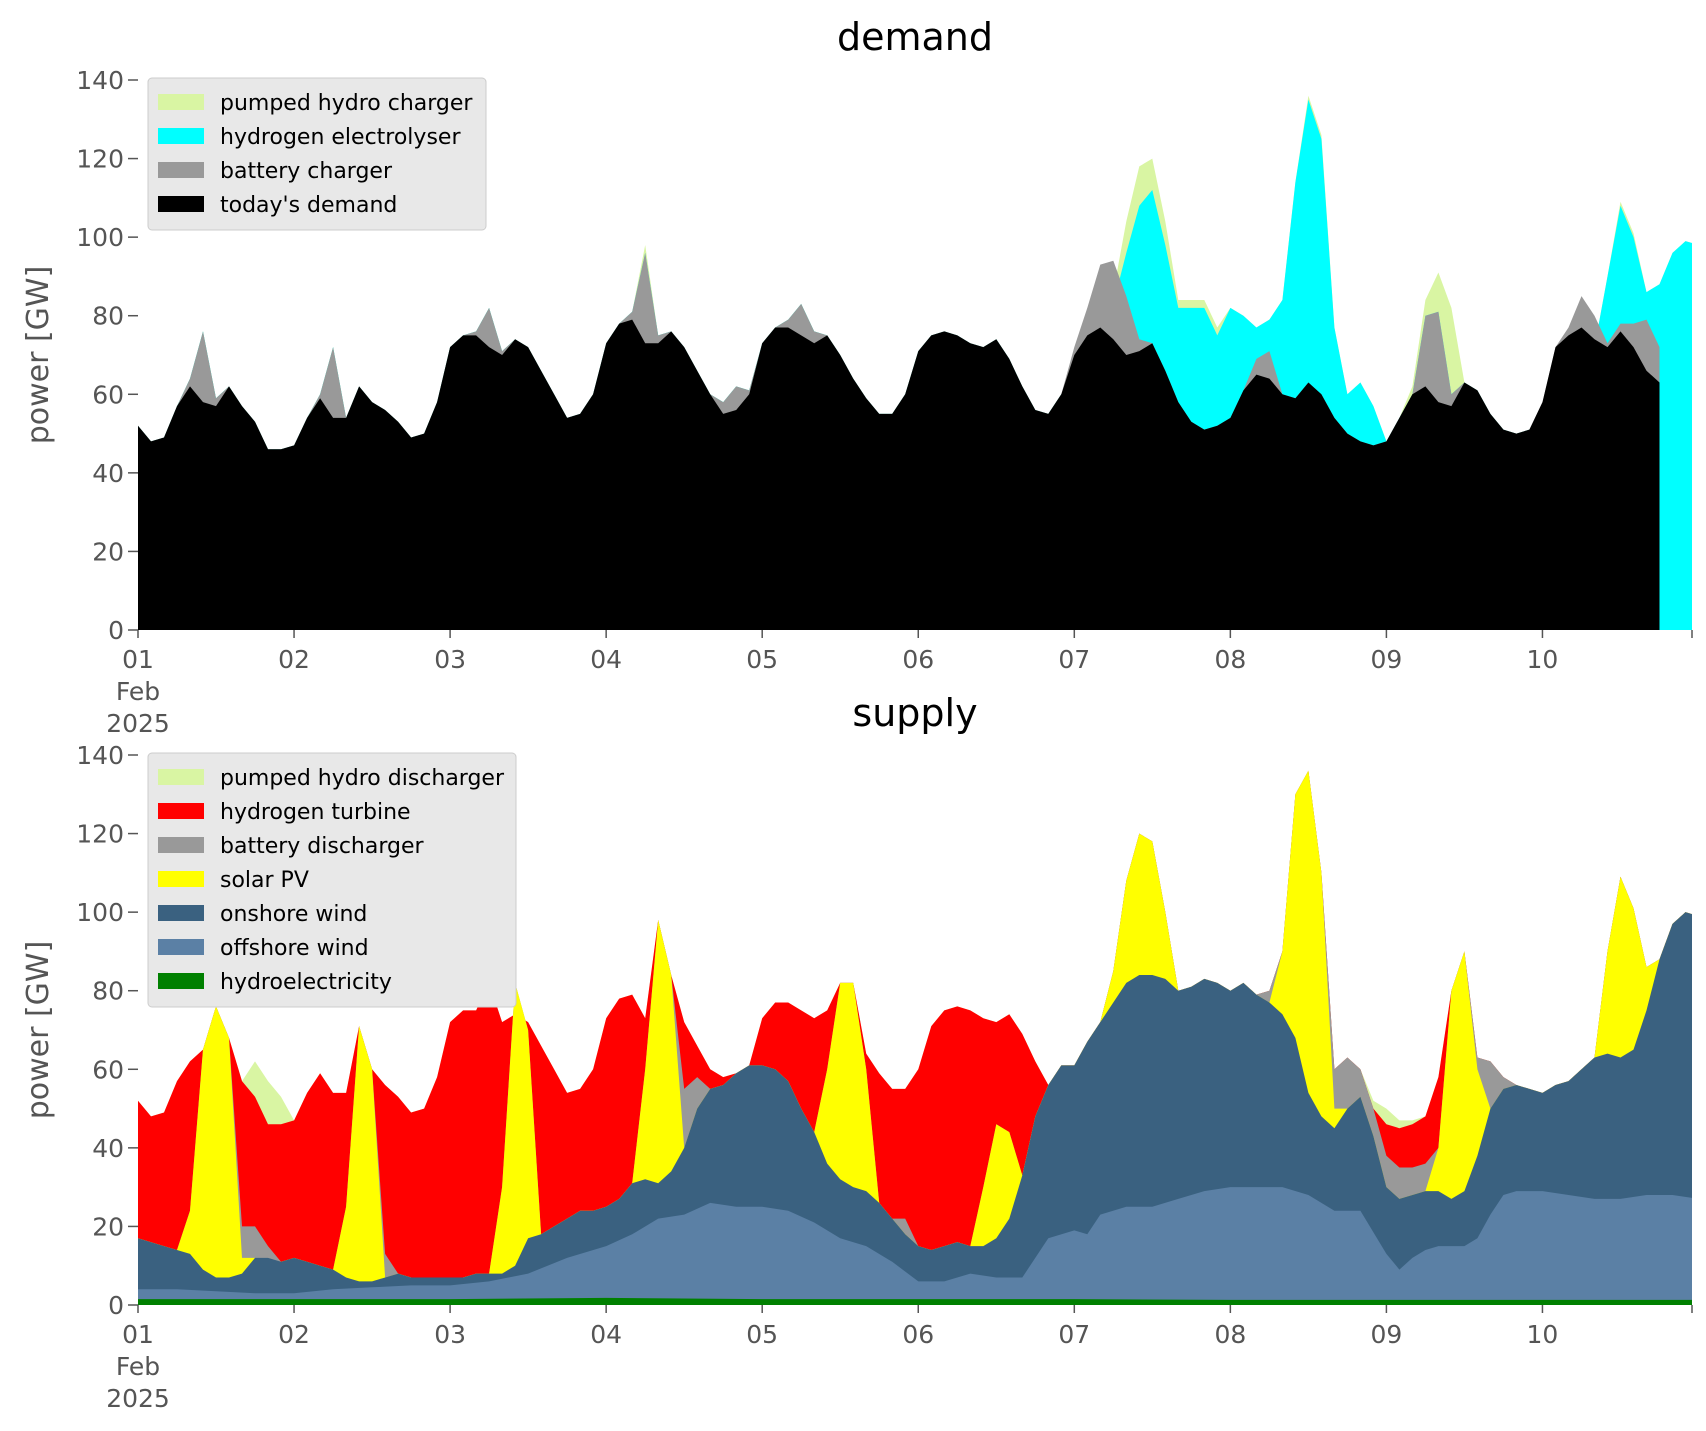 The height and width of the screenshot is (1431, 1706). What do you see at coordinates (362, 778) in the screenshot?
I see `legend-label-pumped-hydro-discharger: pumped hydro discharger` at bounding box center [362, 778].